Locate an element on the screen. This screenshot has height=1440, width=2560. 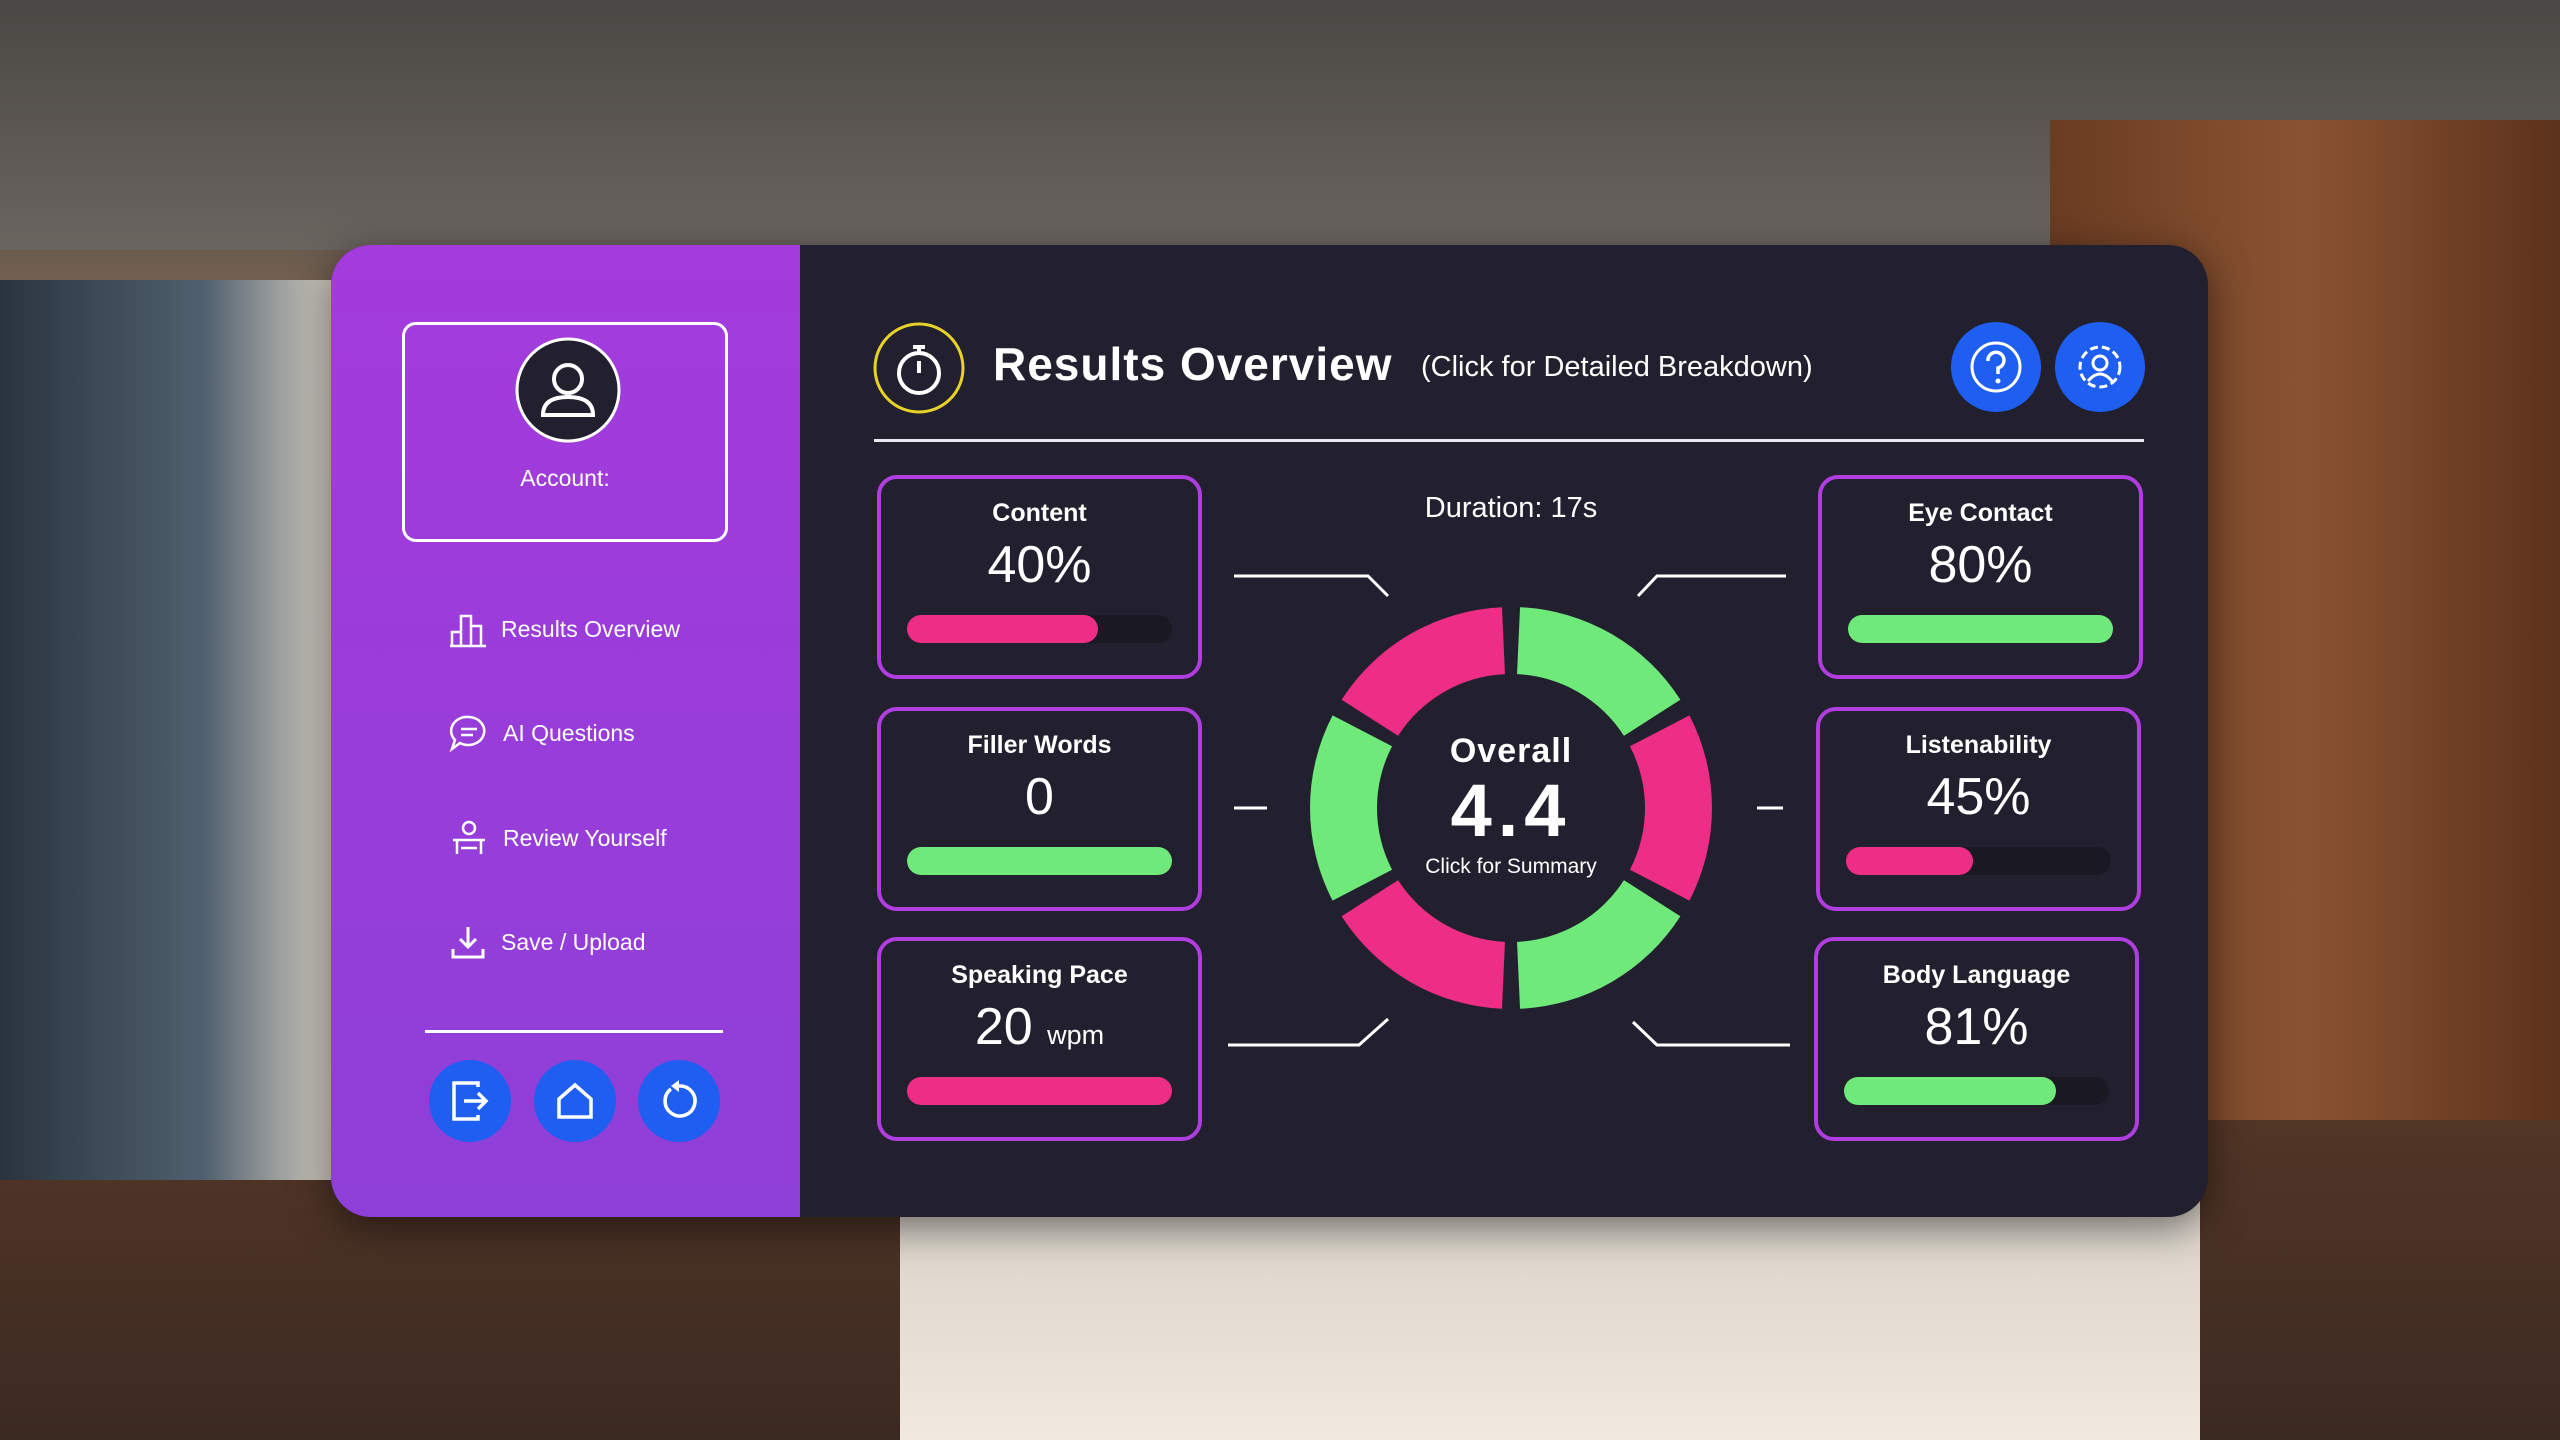
menu-label: Results Overview is located at coordinates (590, 628).